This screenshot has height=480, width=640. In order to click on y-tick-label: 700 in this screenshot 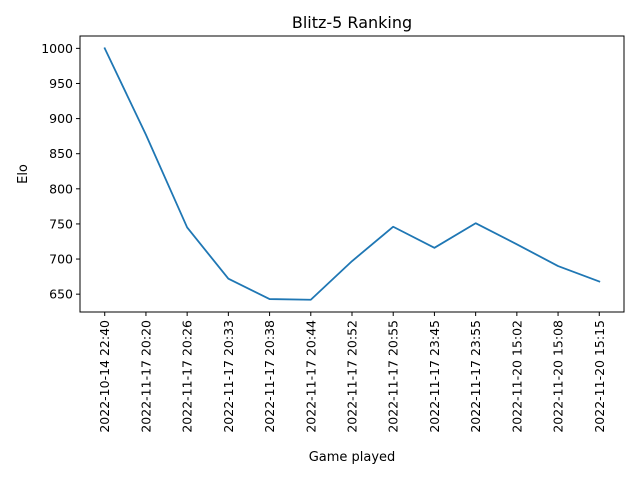, I will do `click(61, 259)`.